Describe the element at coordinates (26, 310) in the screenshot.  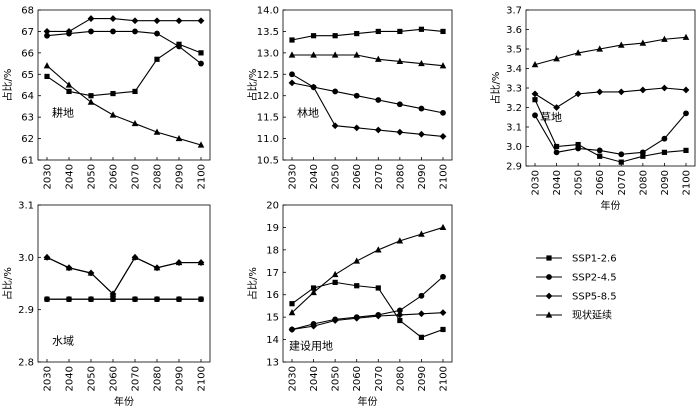
I see `y-tick-label: 2.9` at that location.